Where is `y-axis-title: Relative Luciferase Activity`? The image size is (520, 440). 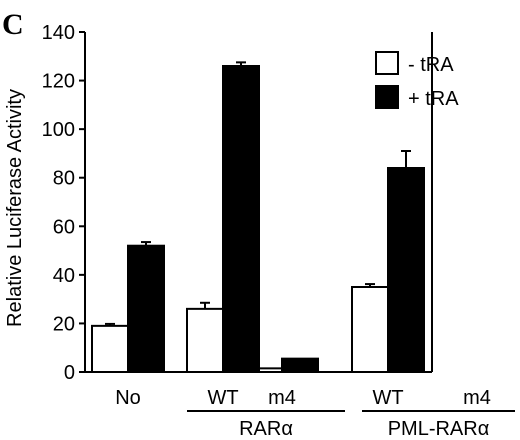
y-axis-title: Relative Luciferase Activity is located at coordinates (15, 208).